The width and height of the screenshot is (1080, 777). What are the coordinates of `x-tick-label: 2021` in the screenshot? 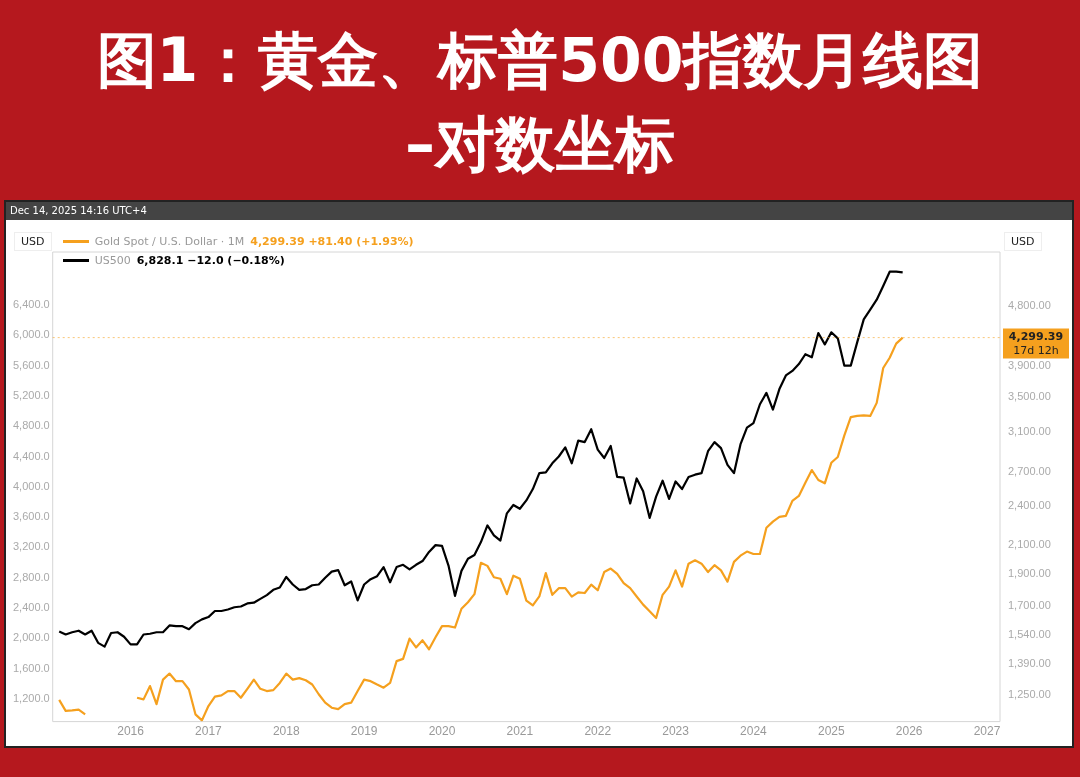 It's located at (520, 731).